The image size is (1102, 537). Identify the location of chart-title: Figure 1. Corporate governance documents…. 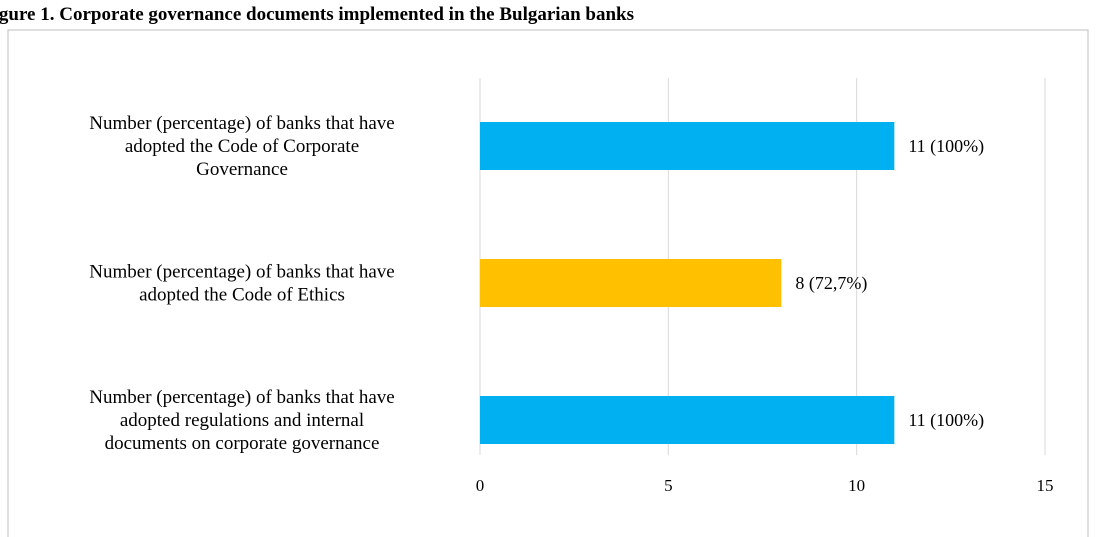
(317, 14).